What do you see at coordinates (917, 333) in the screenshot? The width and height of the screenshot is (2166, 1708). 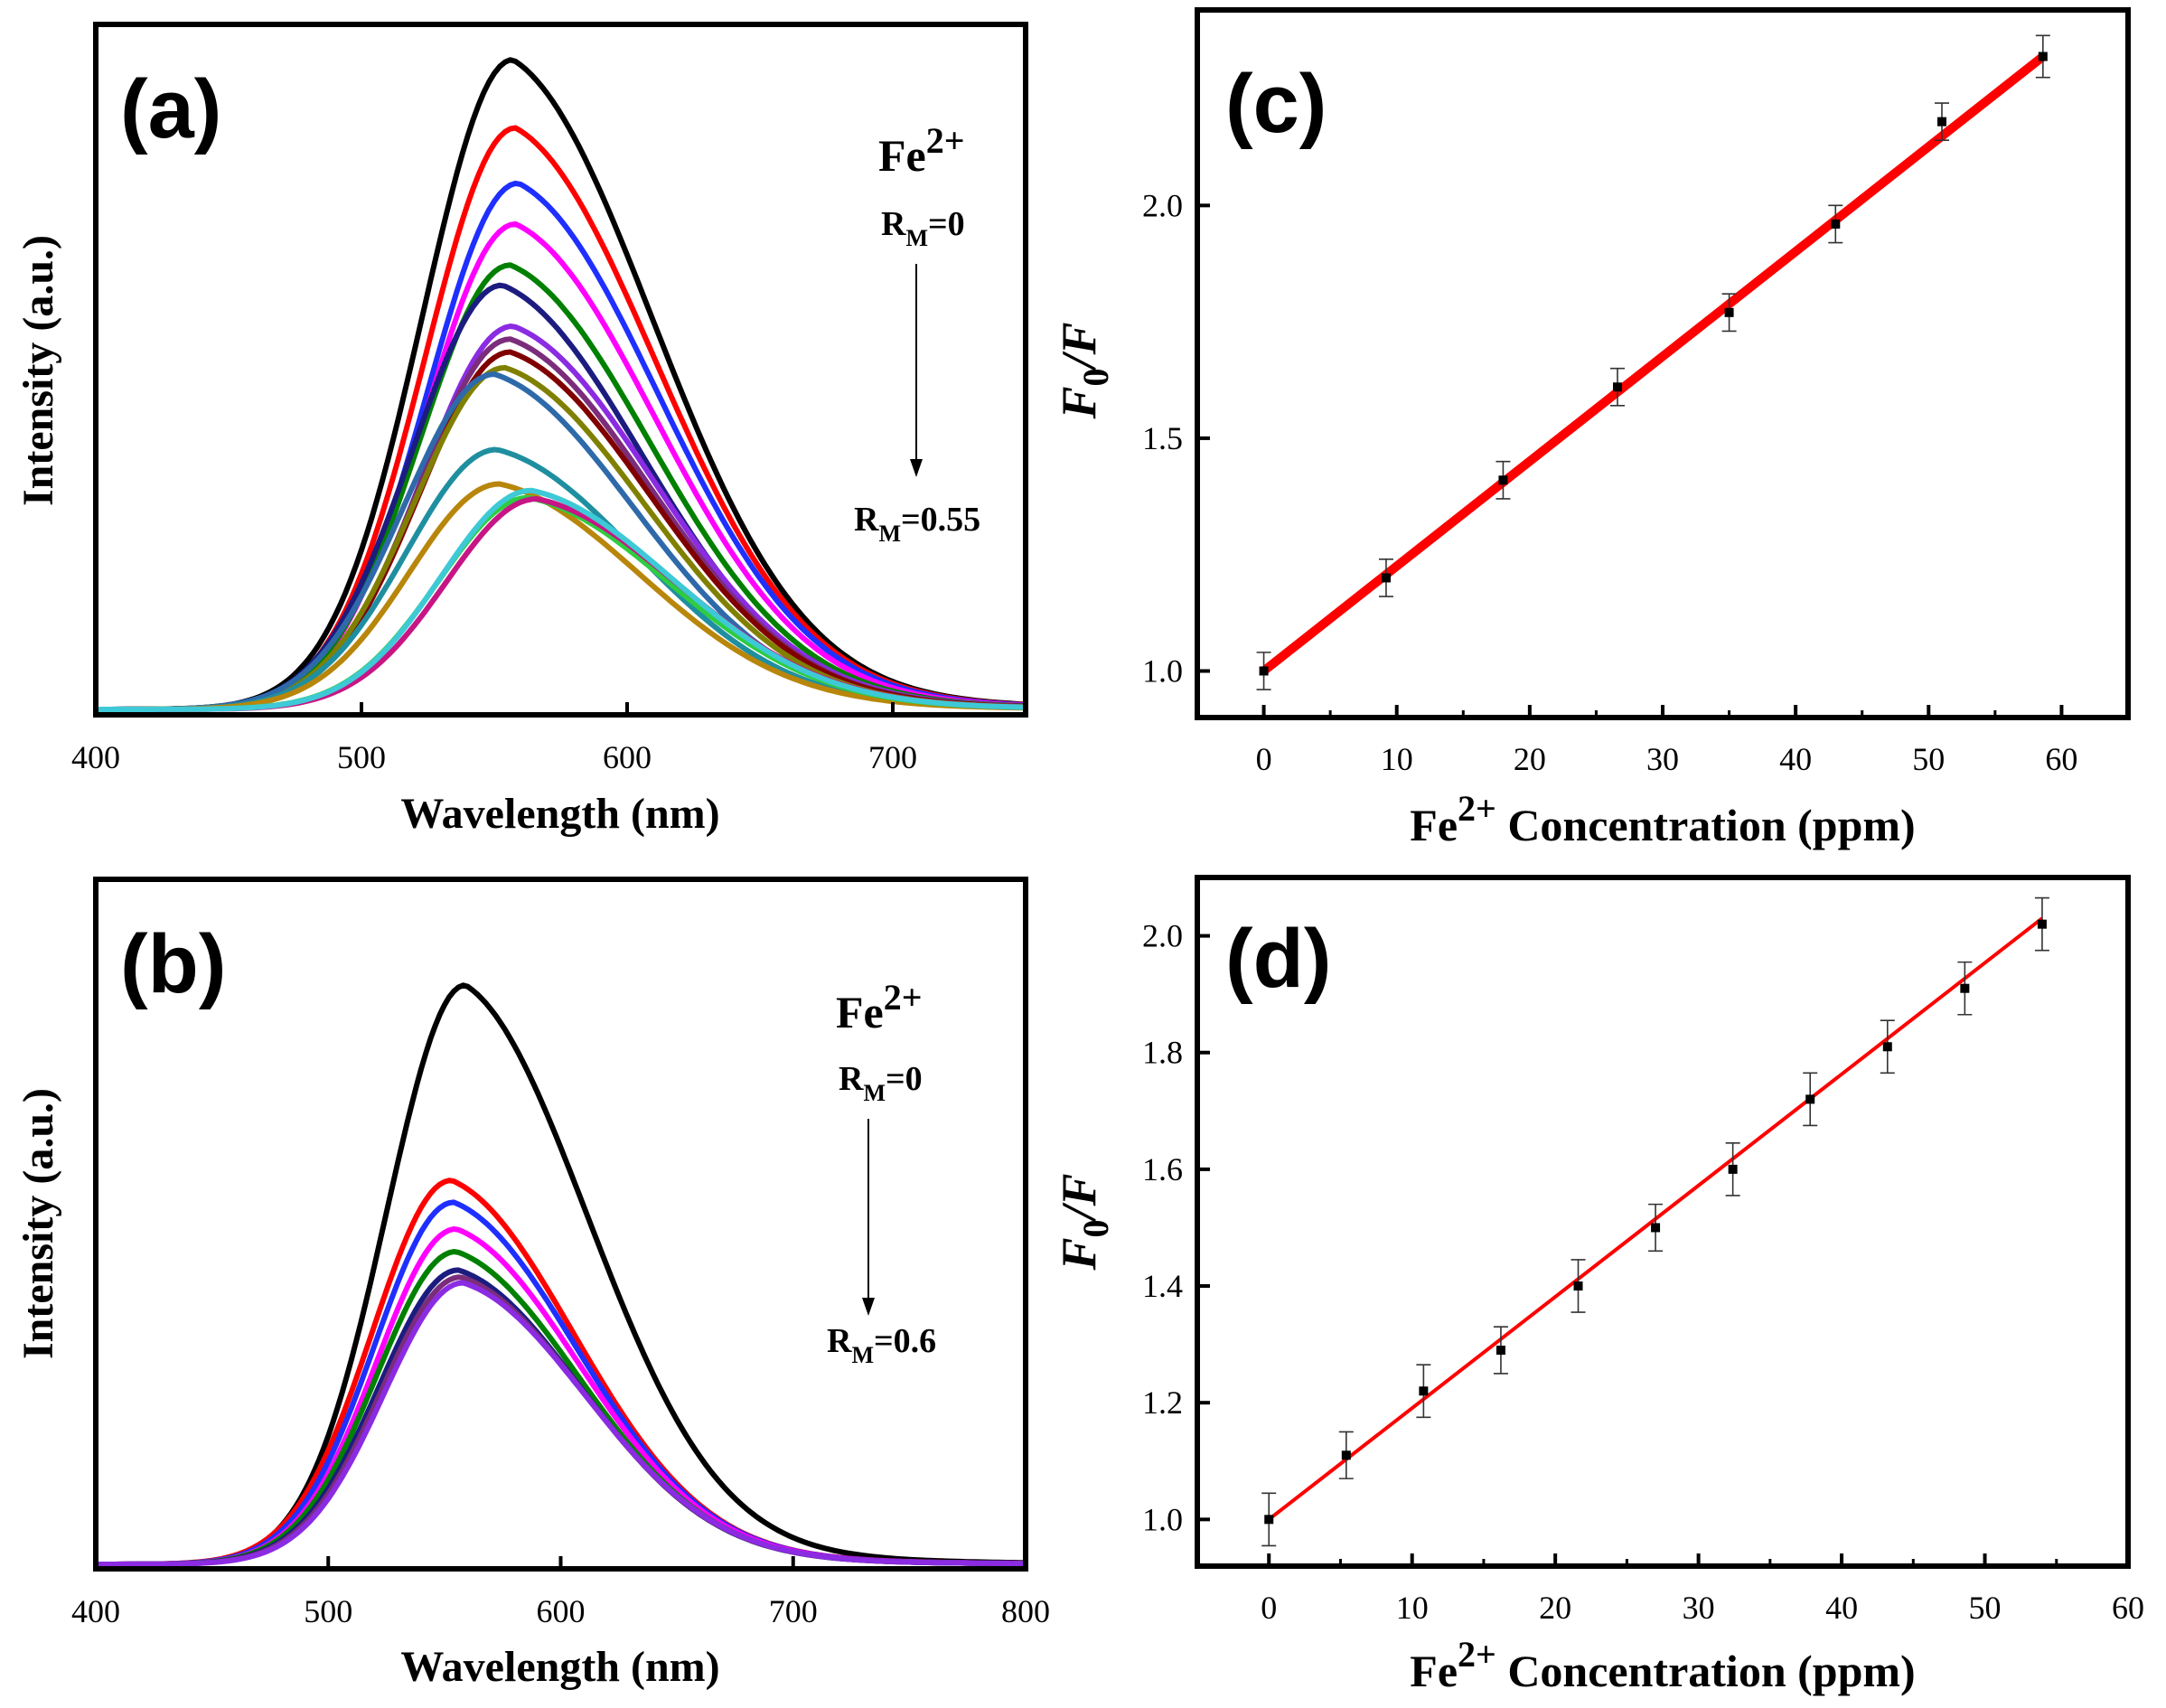 I see `ion-annotation: Fe2+ RM=0 RM=0.55` at bounding box center [917, 333].